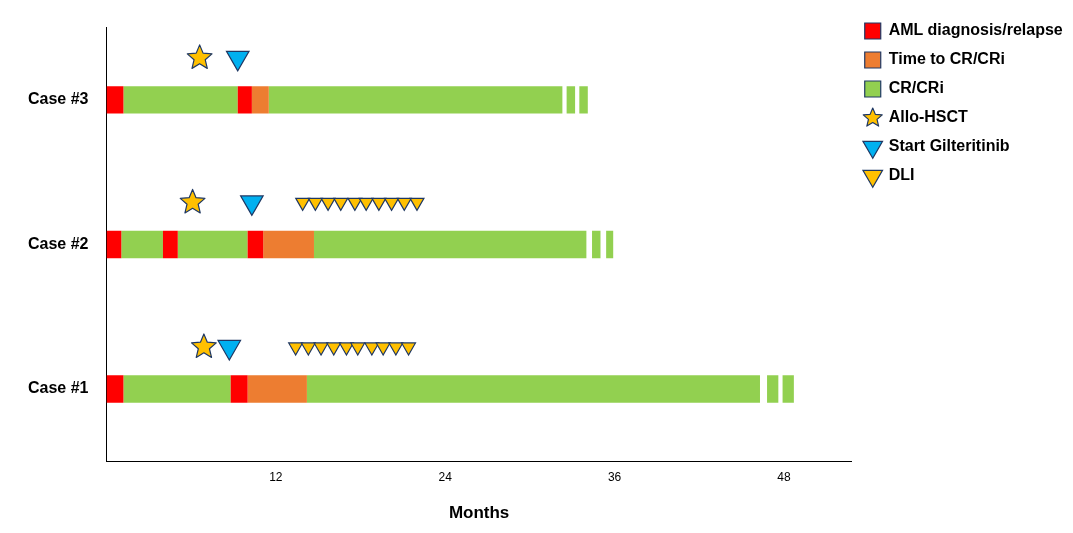 The height and width of the screenshot is (533, 1073). What do you see at coordinates (58, 243) in the screenshot?
I see `y-tick-label: Case #2` at bounding box center [58, 243].